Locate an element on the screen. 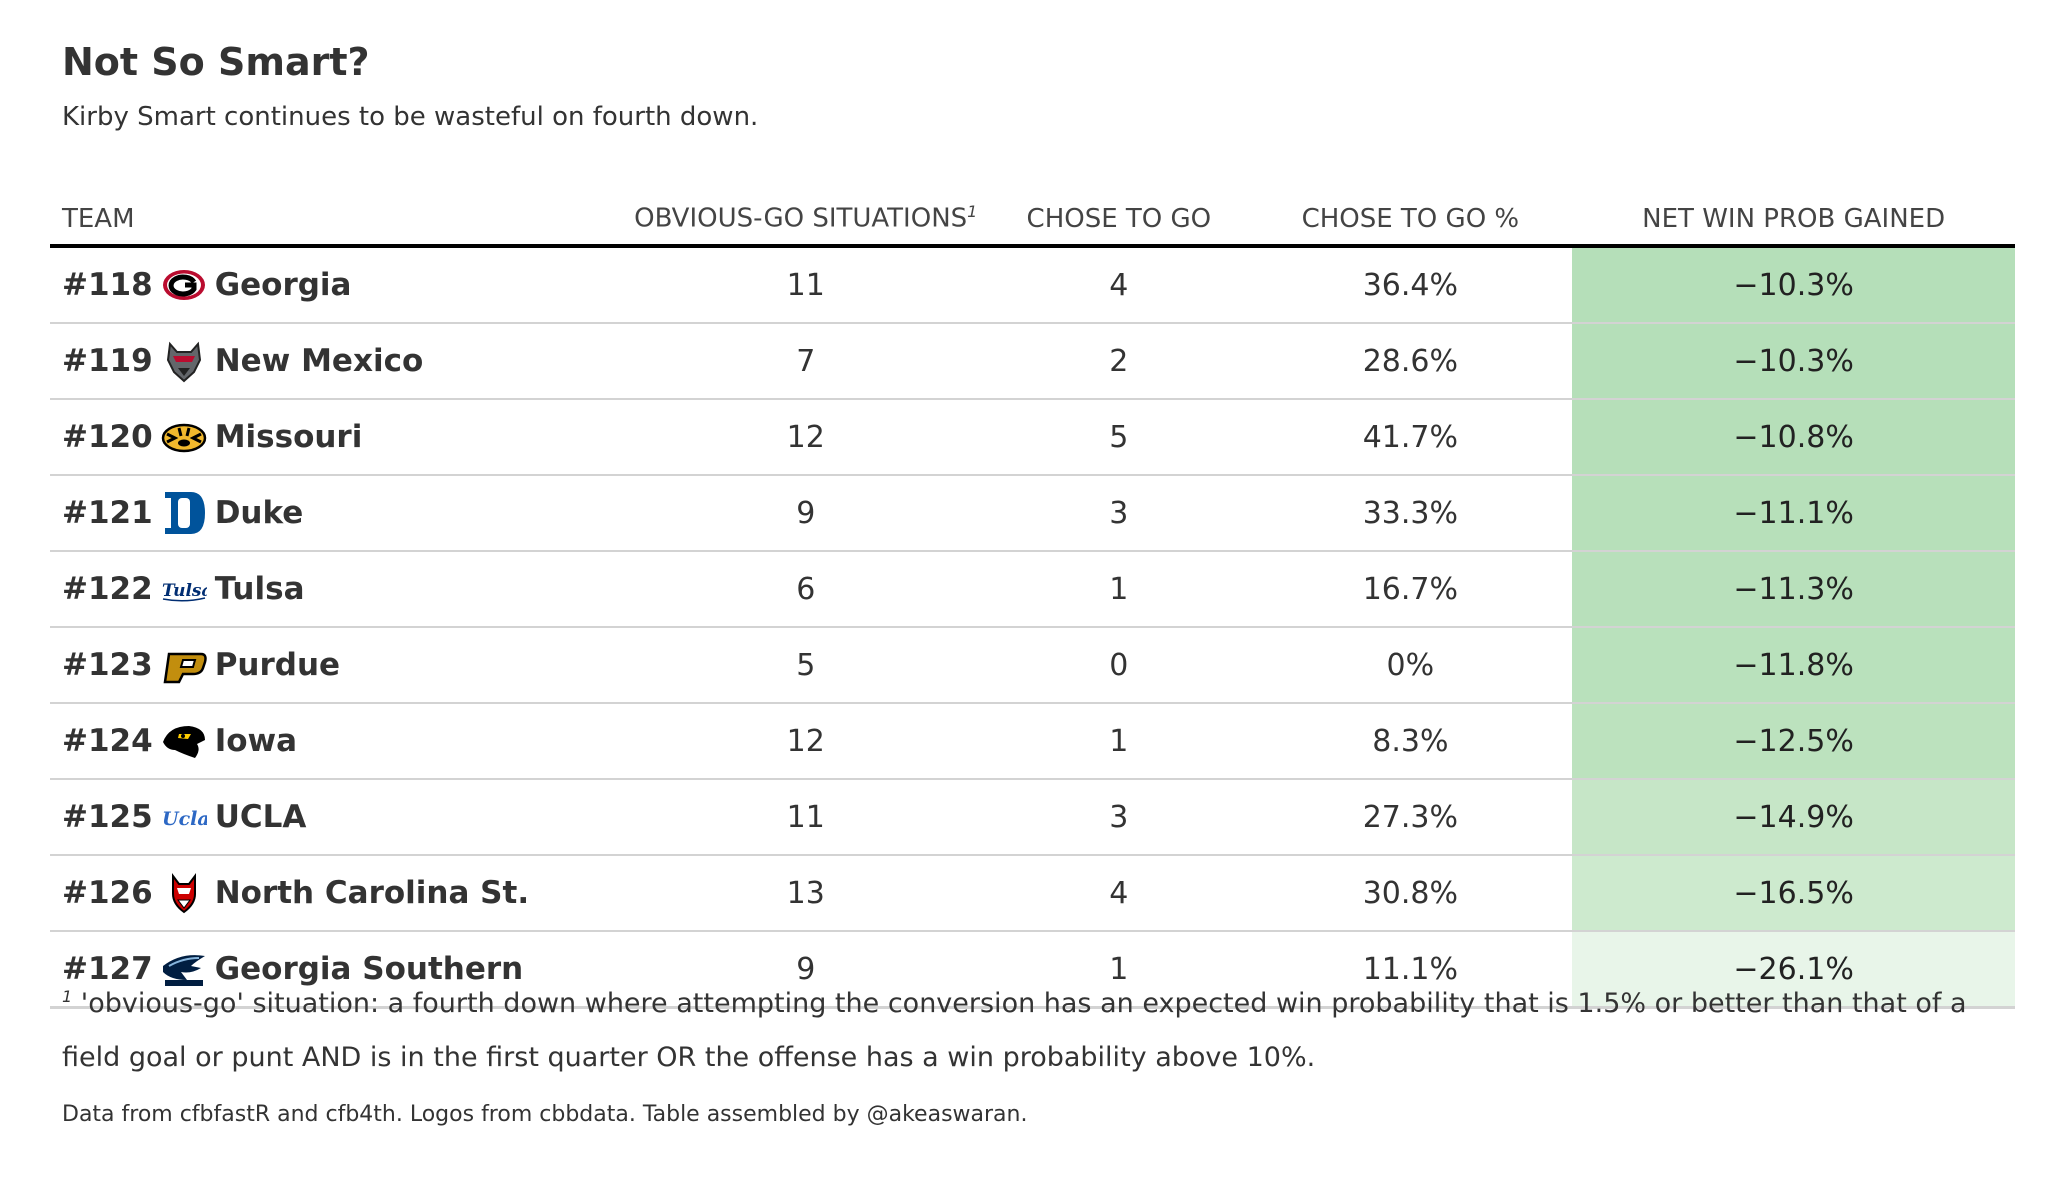 This screenshot has width=2052, height=1178. table-row: #127 Georgia Southern 9 1 11.1% −26.1% is located at coordinates (1032, 970).